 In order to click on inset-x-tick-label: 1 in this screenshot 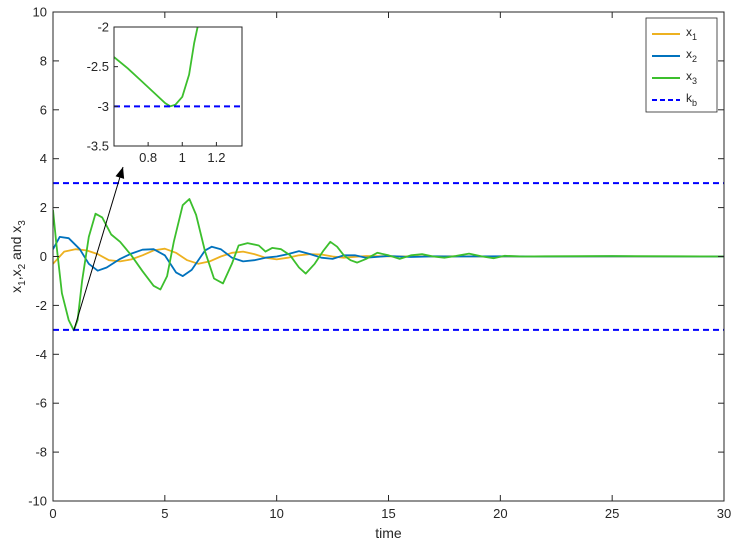, I will do `click(182, 157)`.